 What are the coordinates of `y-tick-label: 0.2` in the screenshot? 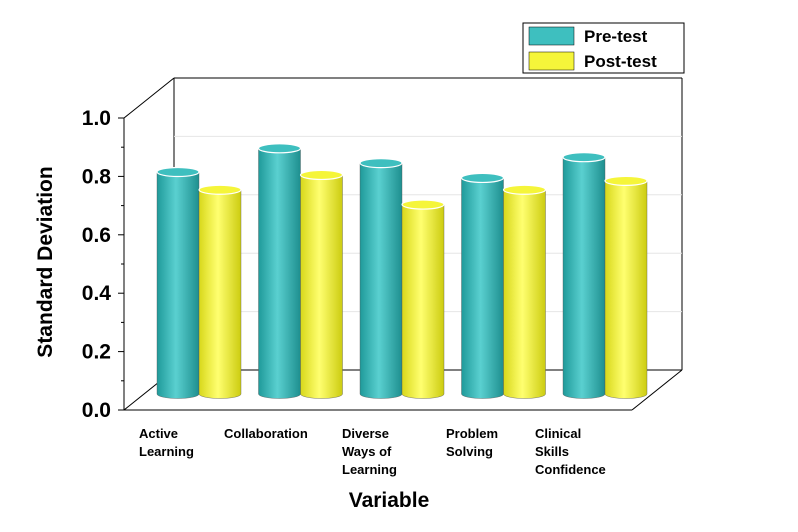 It's located at (96, 352).